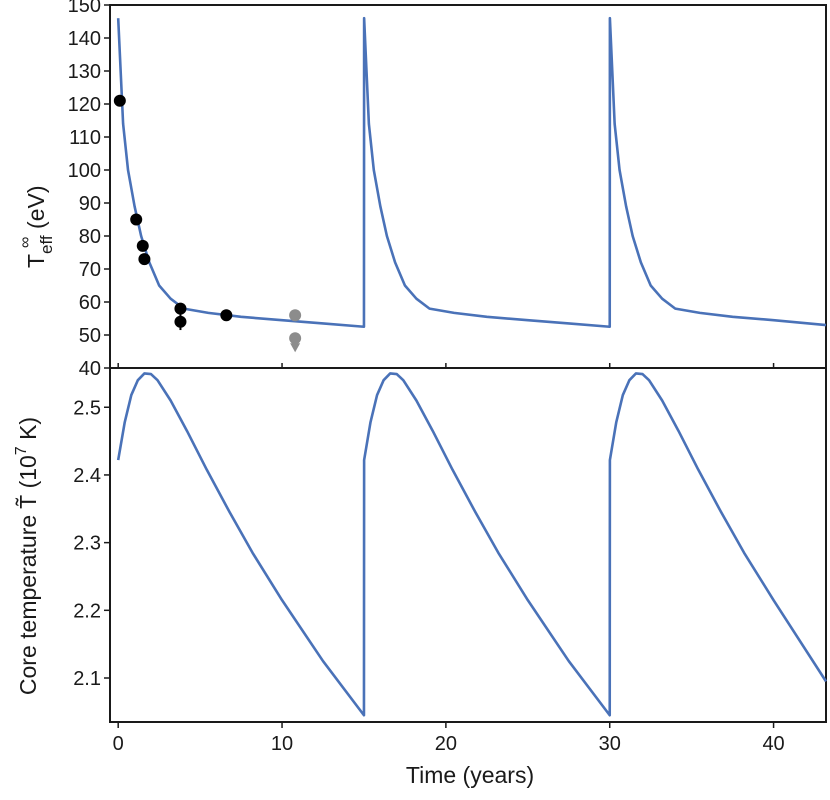  Describe the element at coordinates (773, 744) in the screenshot. I see `x-tick-label: 40` at that location.